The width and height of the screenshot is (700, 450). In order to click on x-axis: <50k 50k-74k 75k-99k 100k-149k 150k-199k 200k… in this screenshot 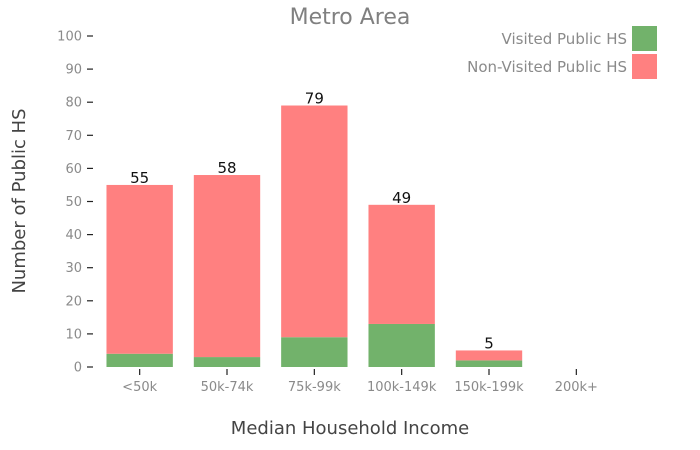, I will do `click(360, 382)`.